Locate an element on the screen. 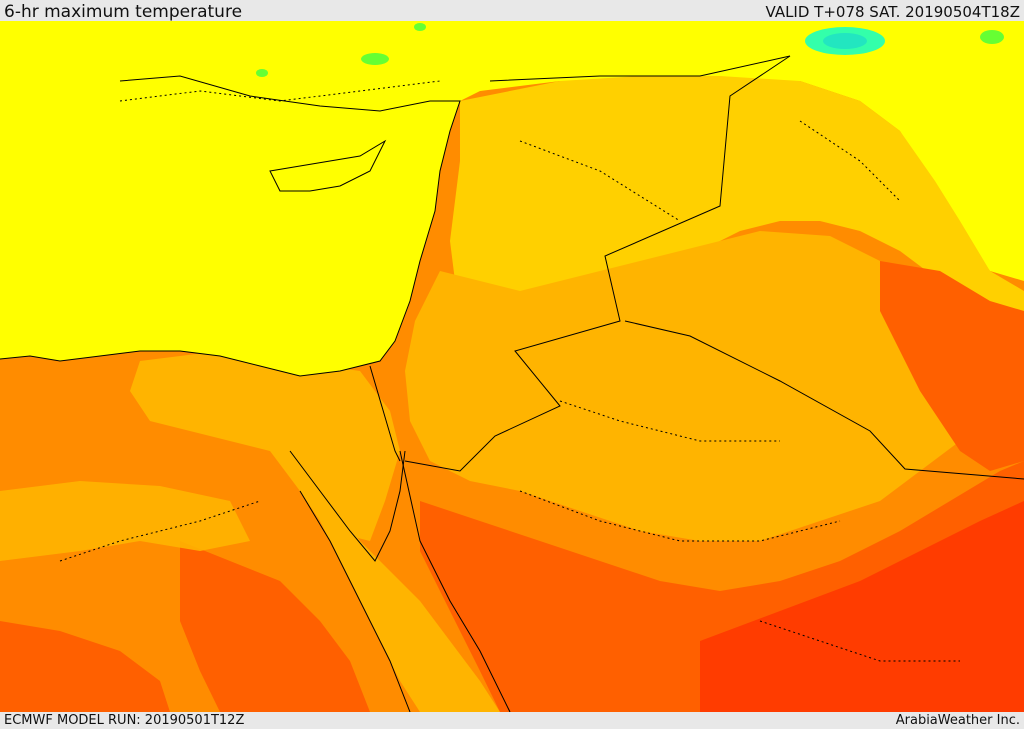 The width and height of the screenshot is (1024, 729). green-spot-north is located at coordinates (375, 59).